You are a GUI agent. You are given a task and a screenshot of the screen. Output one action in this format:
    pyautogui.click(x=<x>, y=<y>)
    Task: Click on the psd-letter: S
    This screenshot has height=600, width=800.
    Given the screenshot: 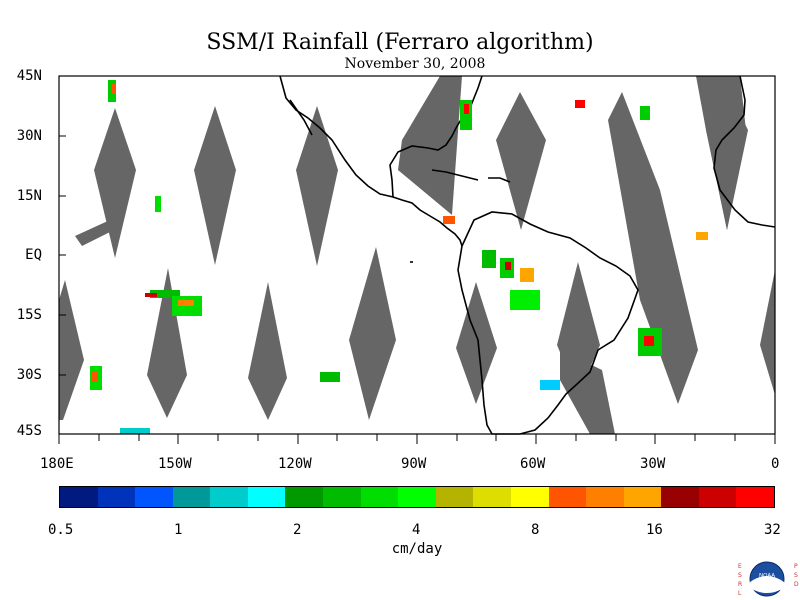 What is the action you would take?
    pyautogui.click(x=796, y=575)
    